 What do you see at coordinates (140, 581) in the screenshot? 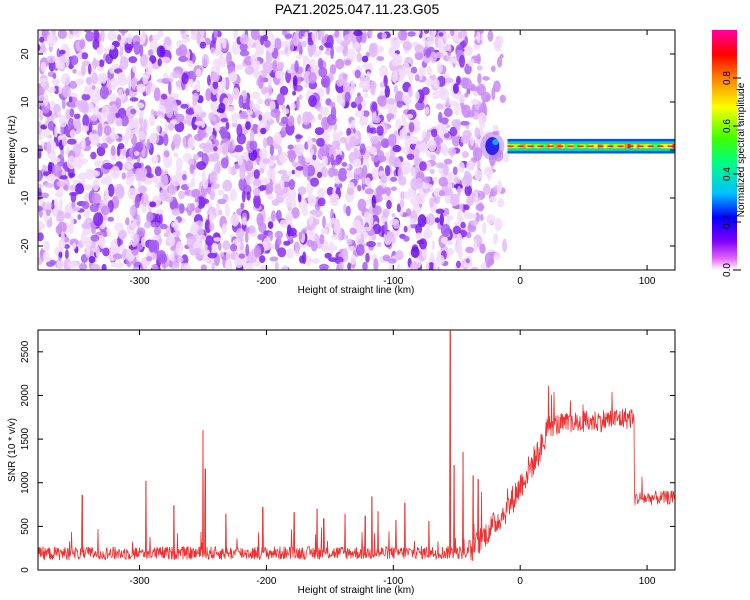
I see `snr-x-tick-label: -300` at bounding box center [140, 581].